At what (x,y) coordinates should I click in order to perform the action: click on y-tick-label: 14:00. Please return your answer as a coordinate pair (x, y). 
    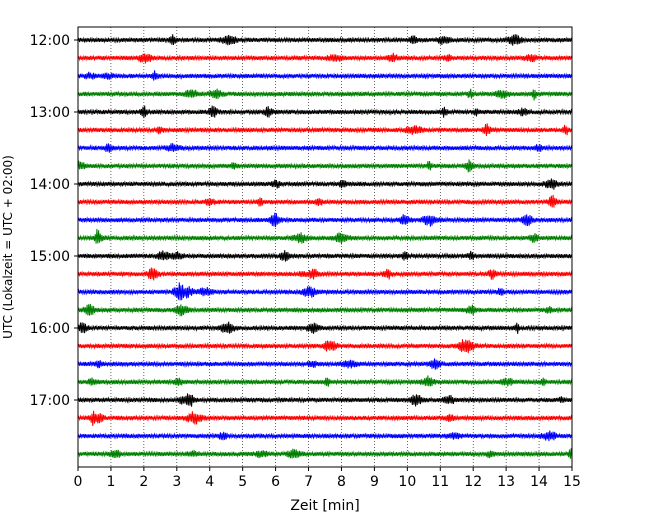
    Looking at the image, I should click on (50, 185).